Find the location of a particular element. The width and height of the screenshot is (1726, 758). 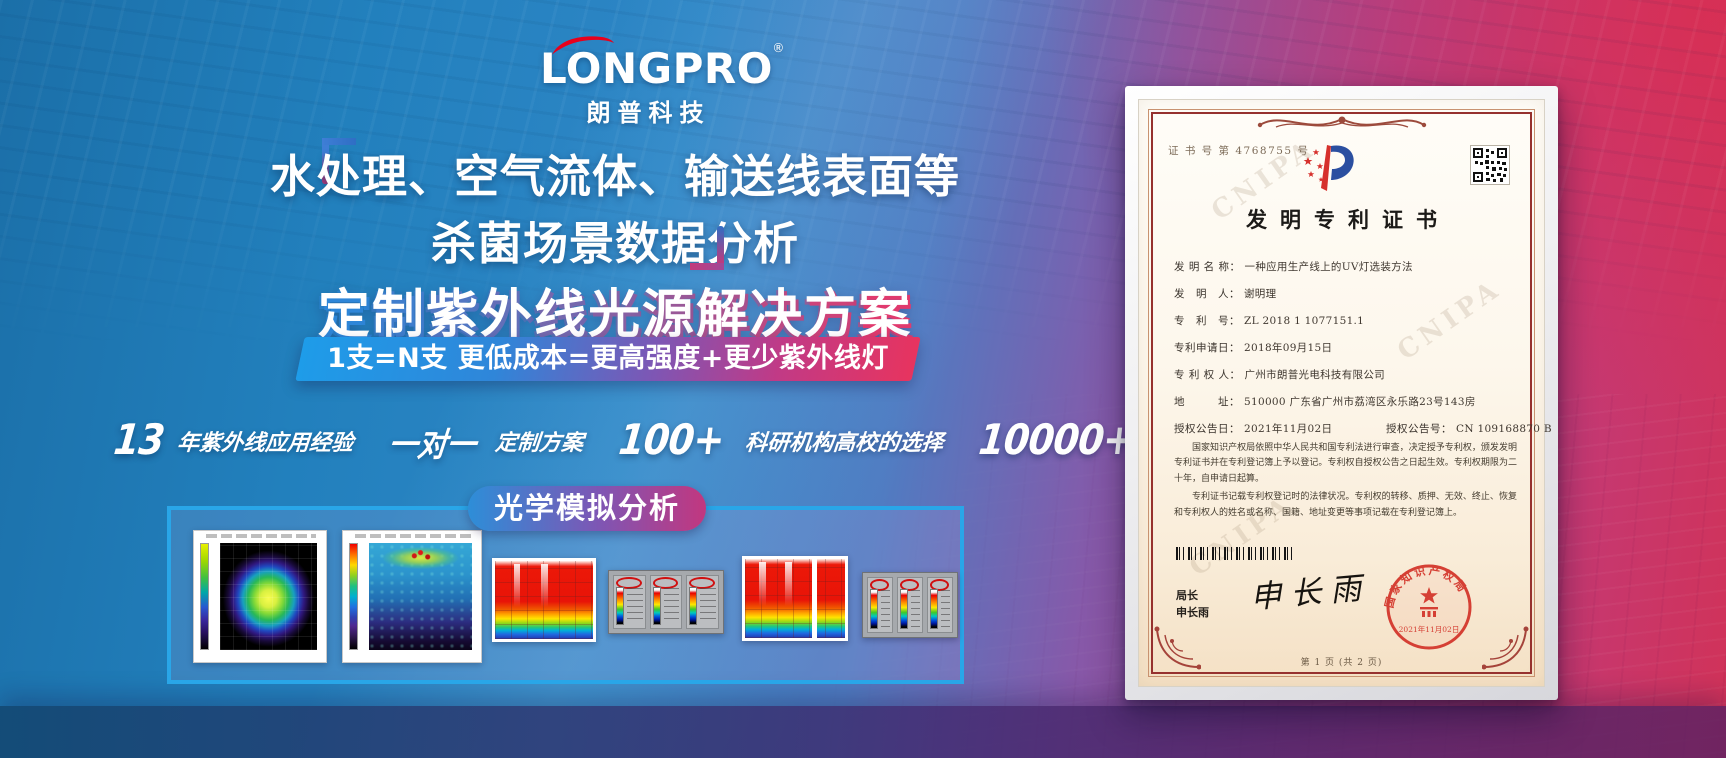

field-grant-number: 授权公告号： CN 109168870 B is located at coordinates (1469, 429).